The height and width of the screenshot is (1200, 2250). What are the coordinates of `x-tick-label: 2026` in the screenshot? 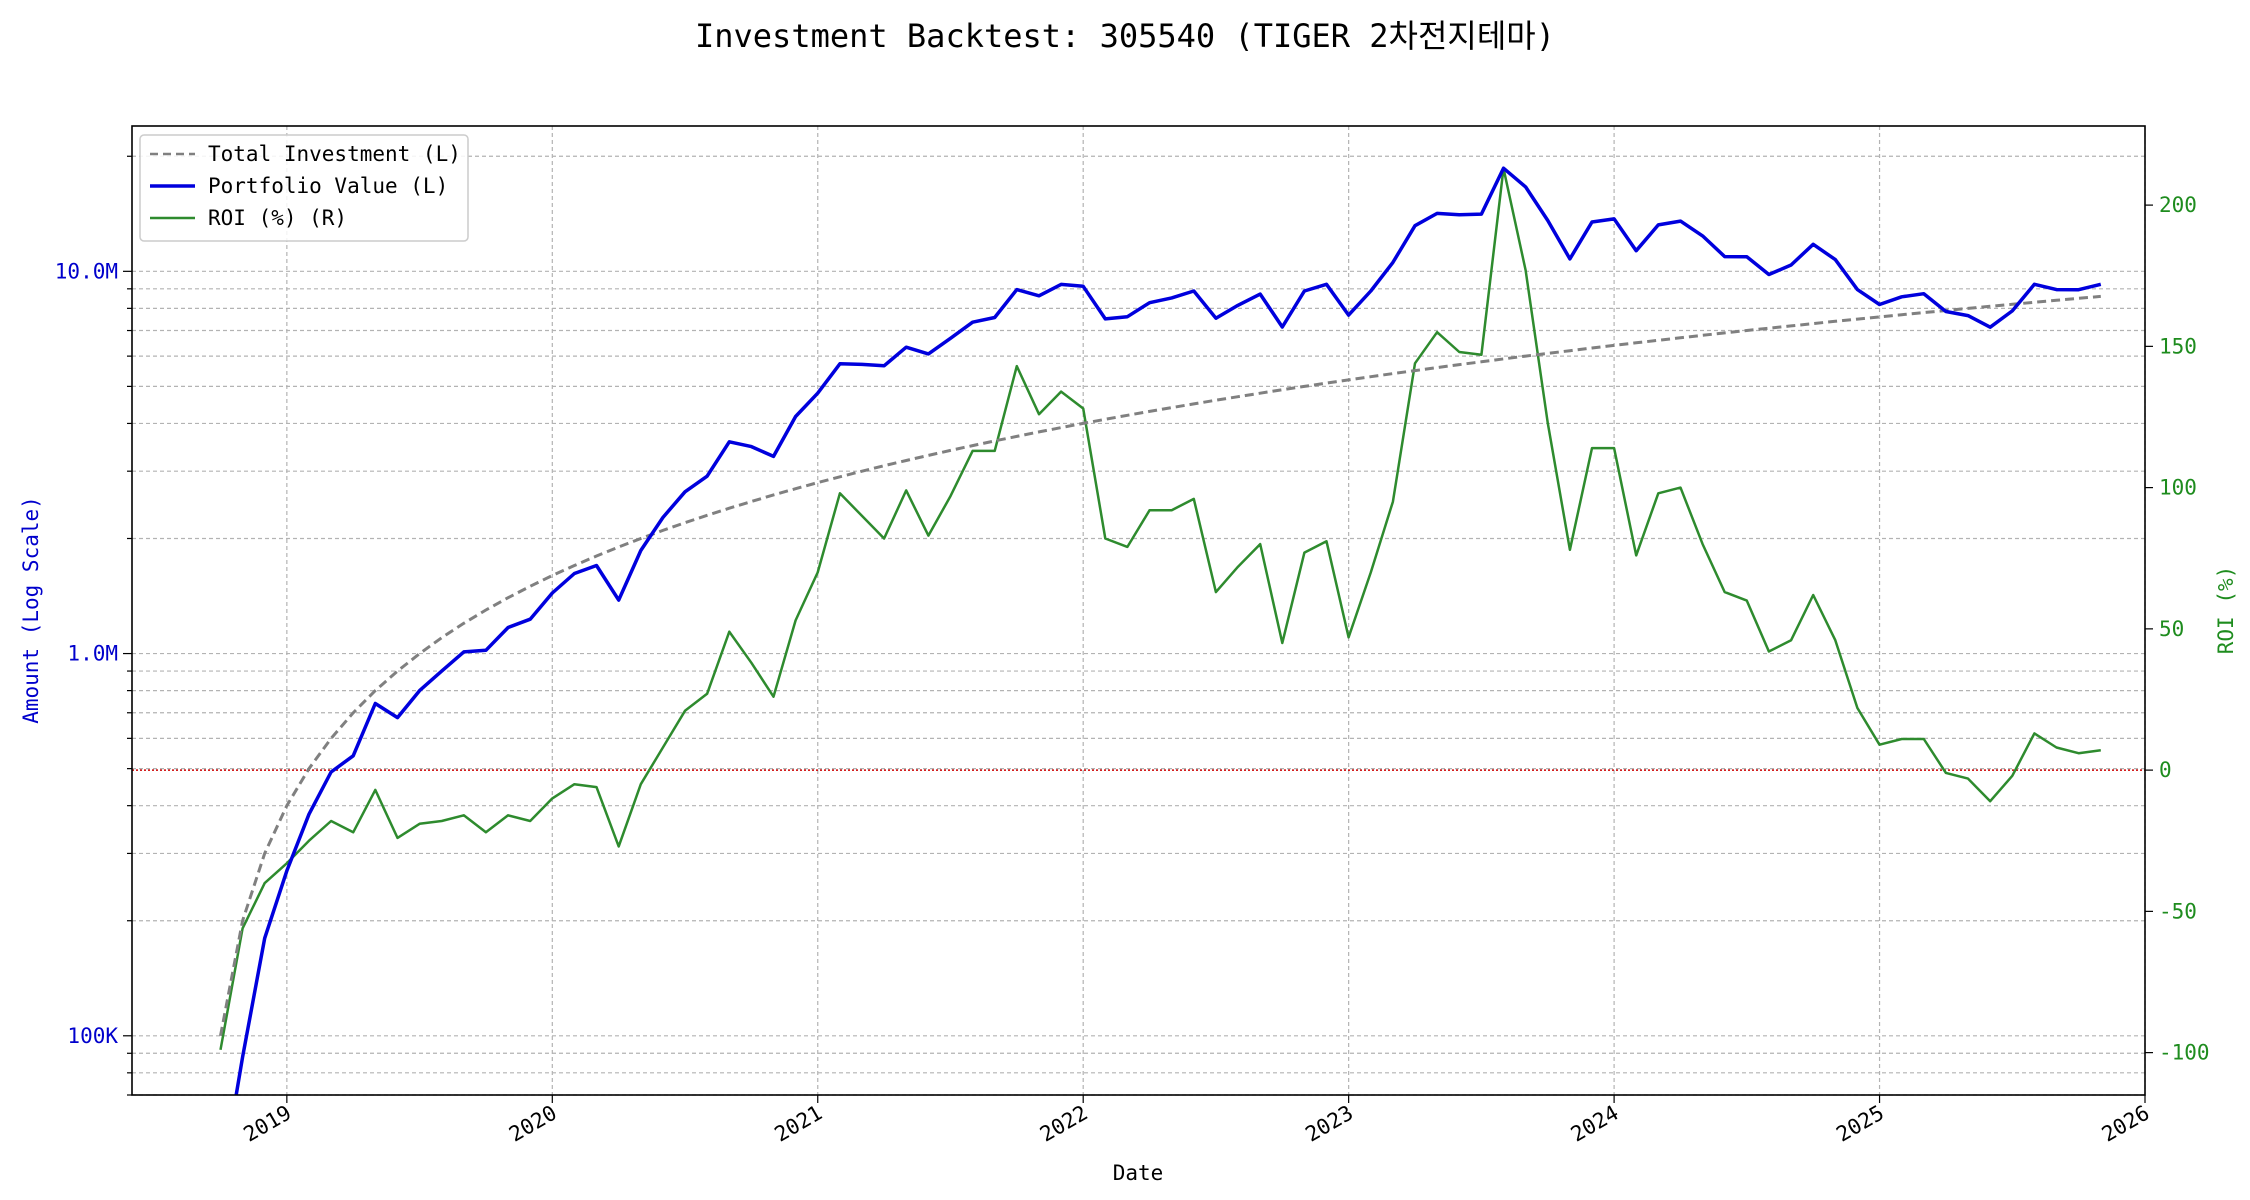 It's located at (2126, 1124).